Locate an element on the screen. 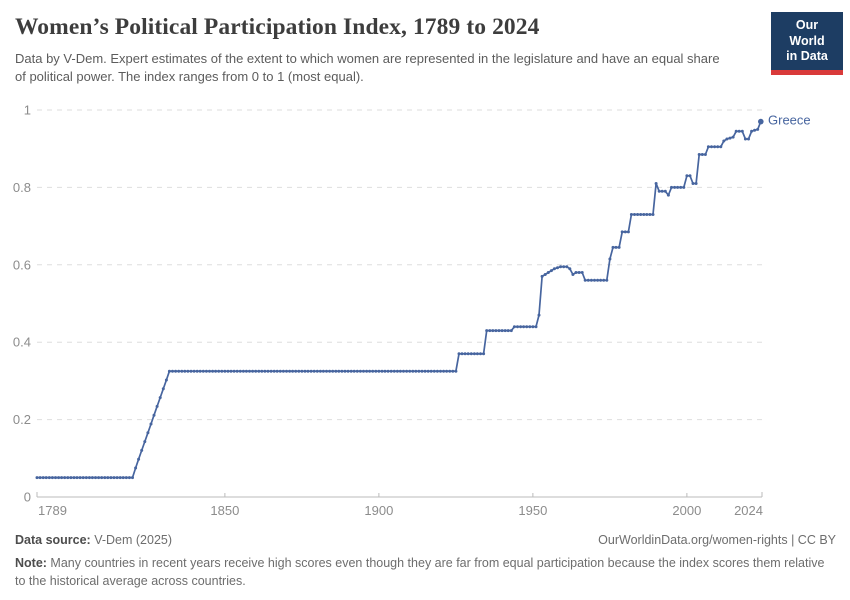 This screenshot has height=600, width=850. x-axis-tick-label: 1789 is located at coordinates (52, 510).